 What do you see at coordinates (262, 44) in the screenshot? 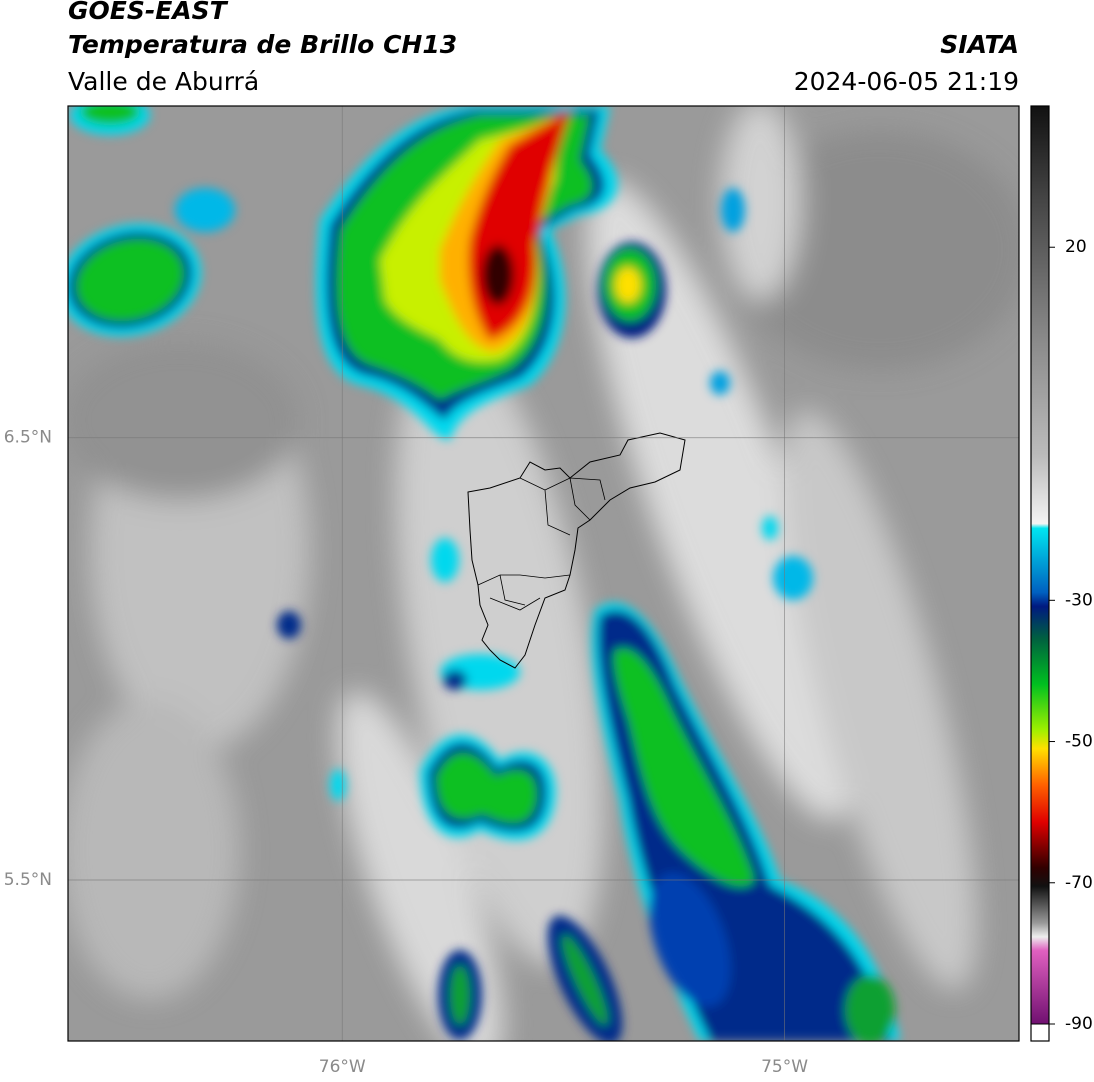
I see `subtitle: Temperatura de Brillo CH13` at bounding box center [262, 44].